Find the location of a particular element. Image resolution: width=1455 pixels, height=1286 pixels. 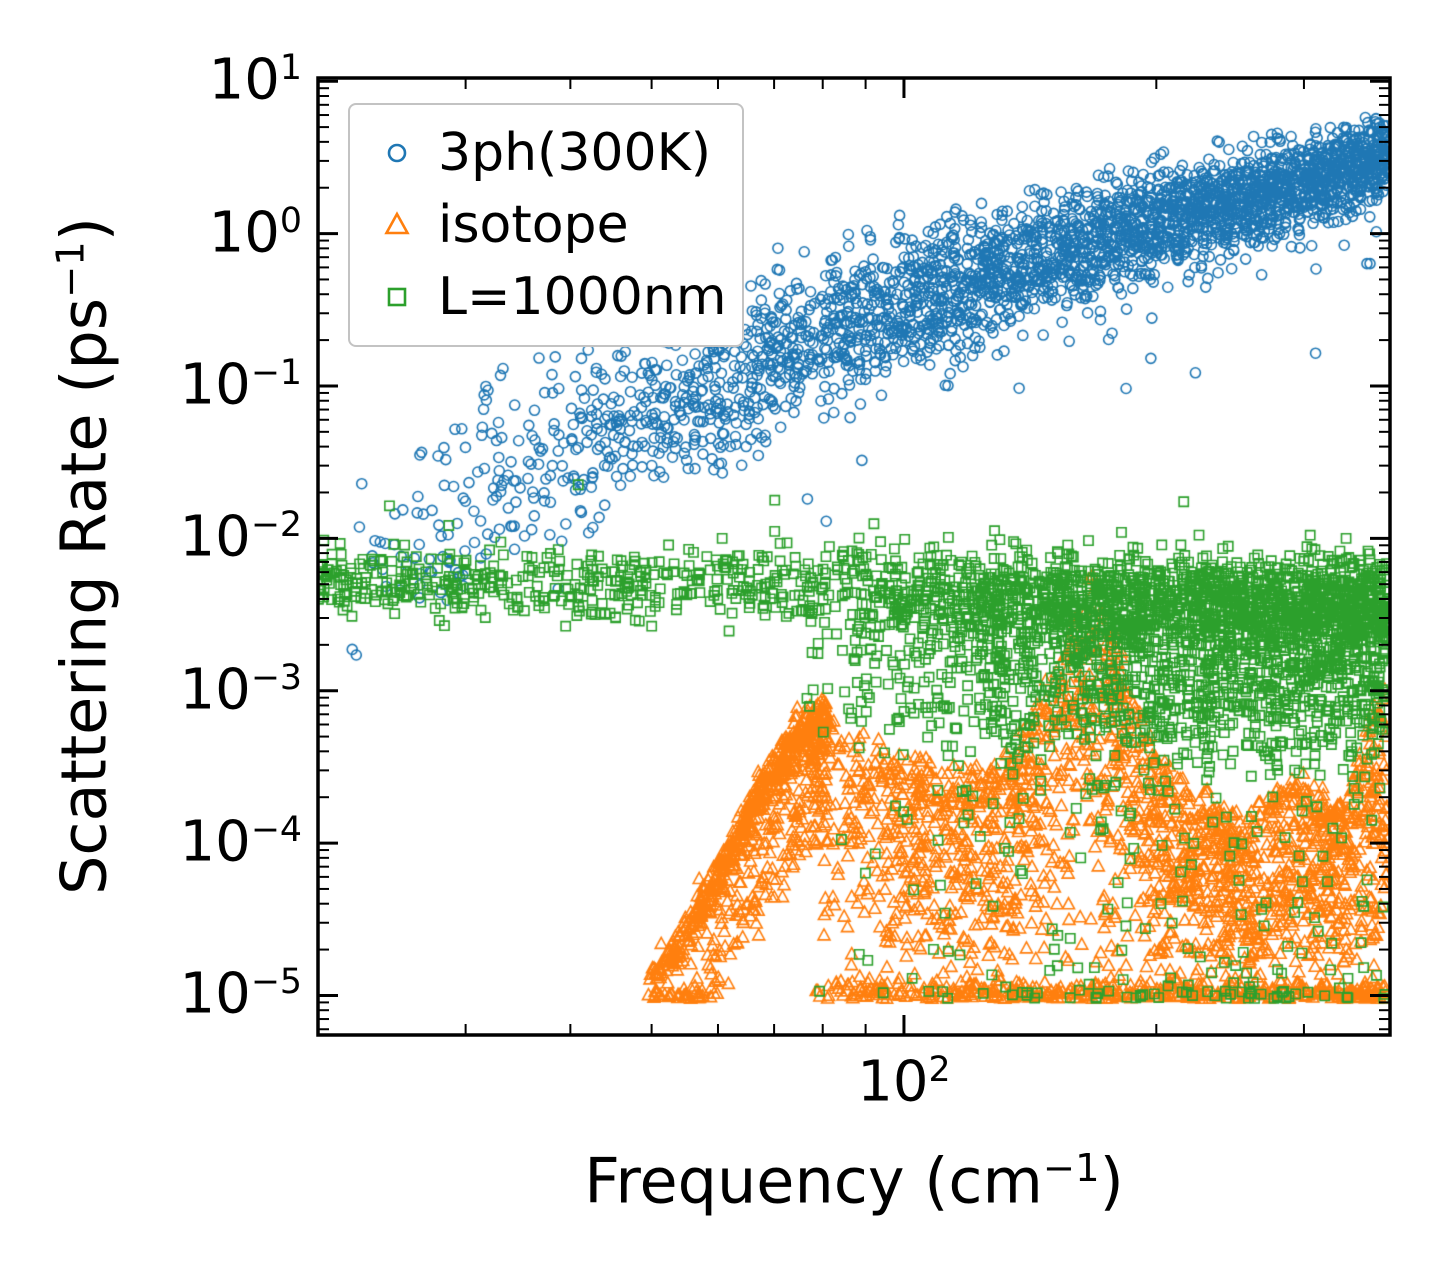

legend-item-isotope: isotope is located at coordinates (546, 225).